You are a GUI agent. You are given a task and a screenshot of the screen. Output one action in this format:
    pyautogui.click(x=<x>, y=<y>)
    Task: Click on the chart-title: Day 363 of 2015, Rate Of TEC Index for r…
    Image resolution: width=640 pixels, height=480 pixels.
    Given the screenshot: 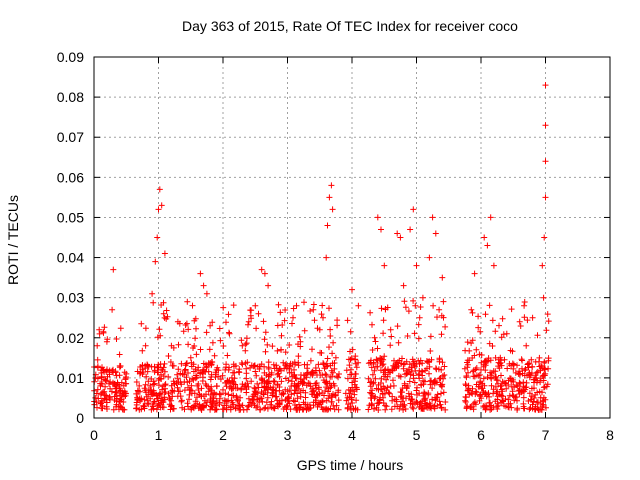 What is the action you would take?
    pyautogui.click(x=350, y=26)
    